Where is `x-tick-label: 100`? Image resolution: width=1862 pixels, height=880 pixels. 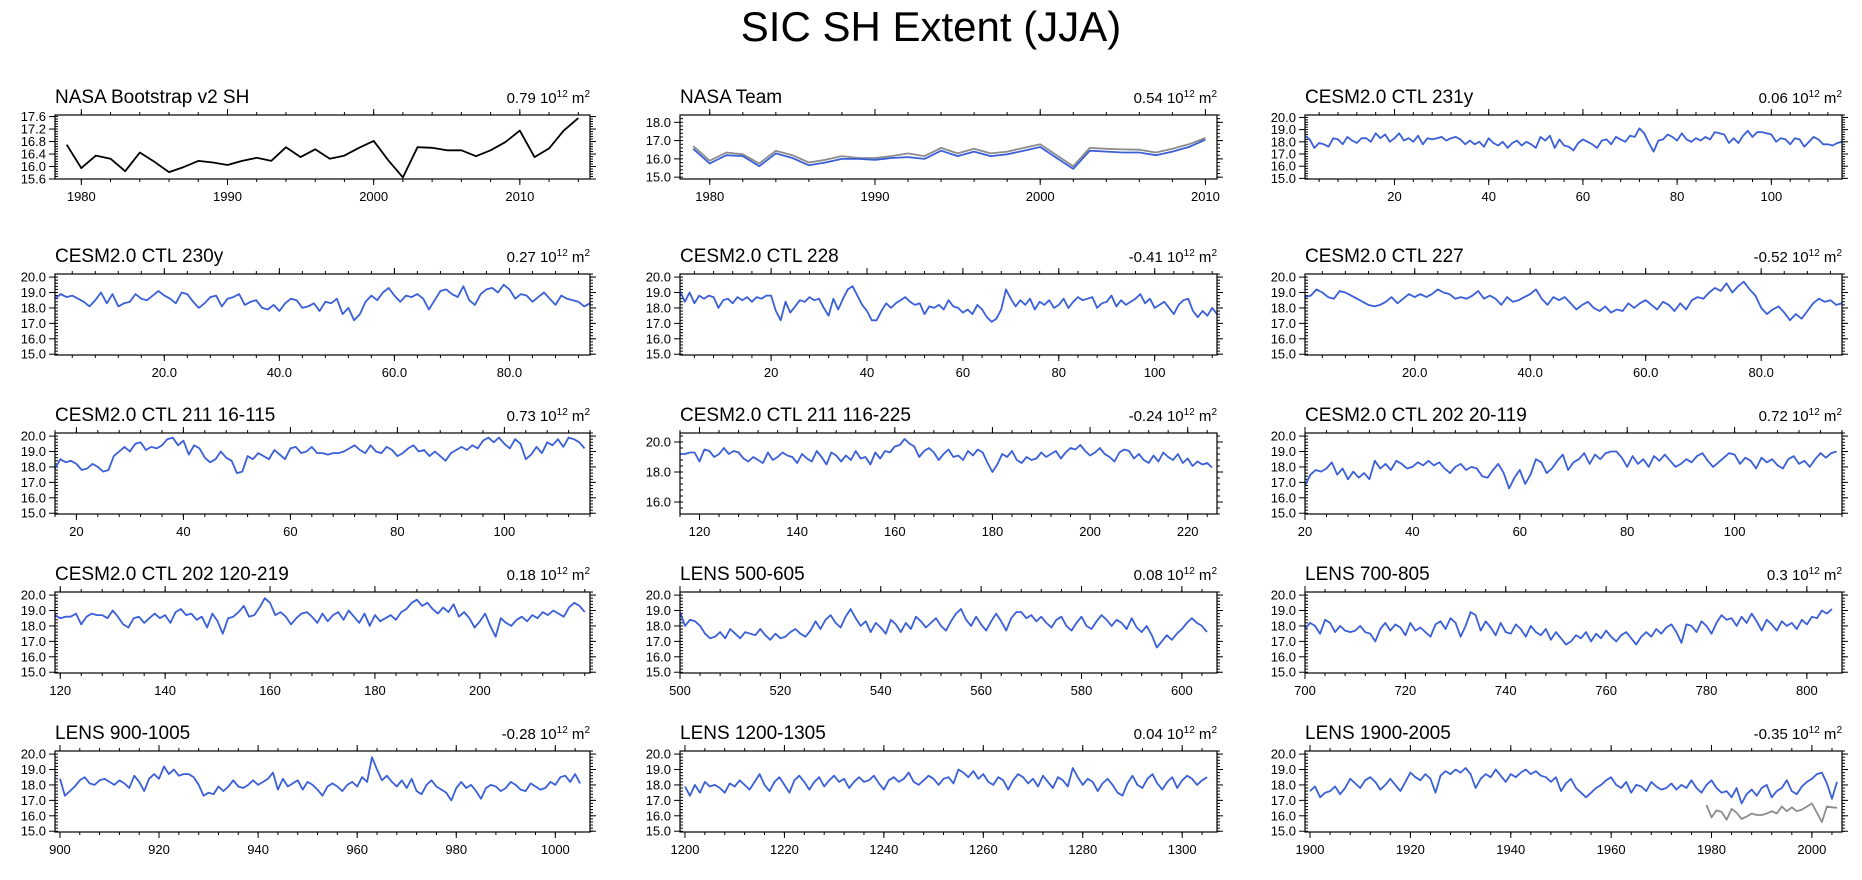
x-tick-label: 100 is located at coordinates (1735, 531).